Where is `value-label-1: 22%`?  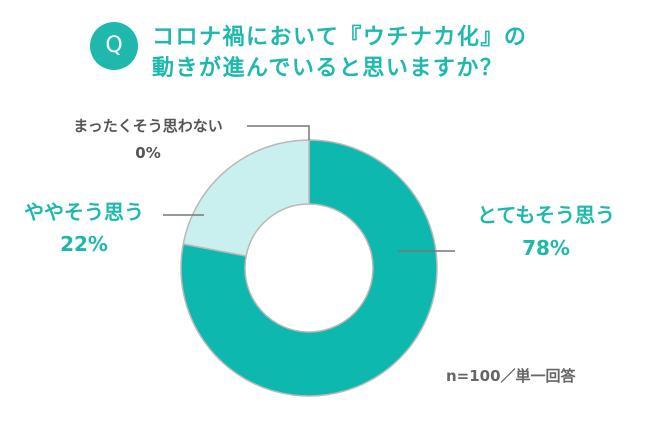
value-label-1: 22% is located at coordinates (84, 244).